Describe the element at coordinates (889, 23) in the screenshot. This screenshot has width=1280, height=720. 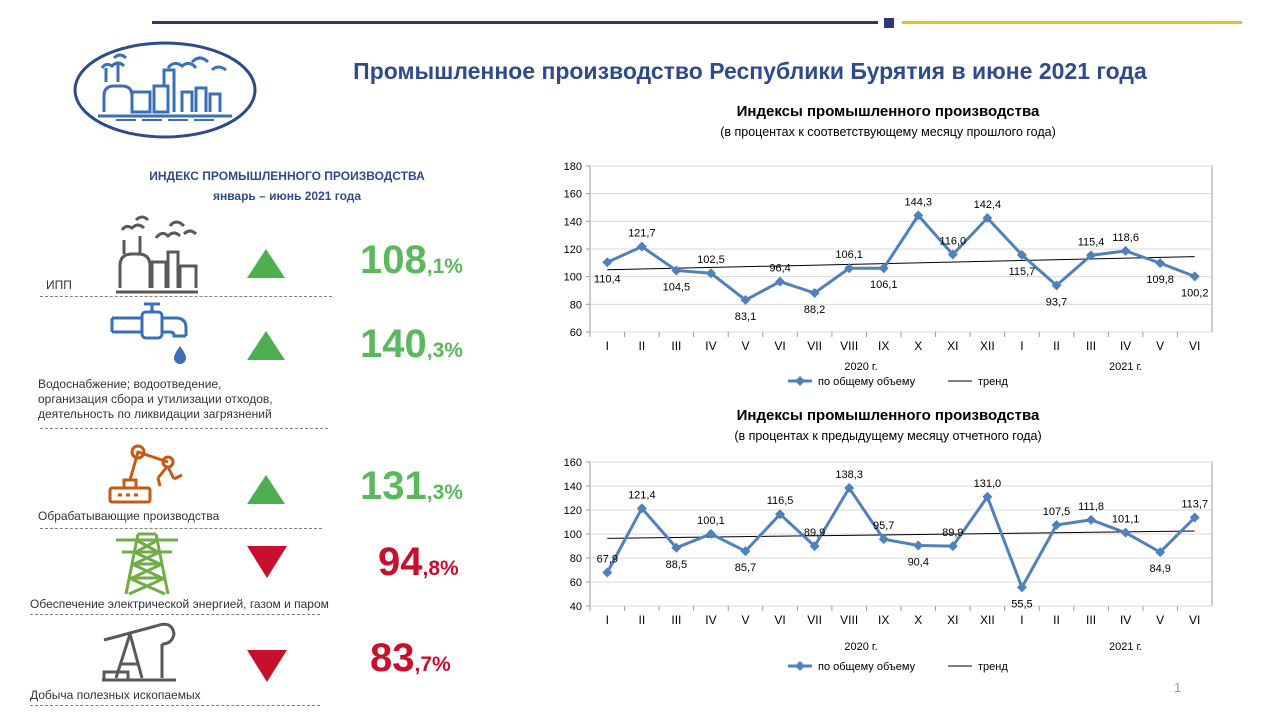
I see `top-rule-square` at that location.